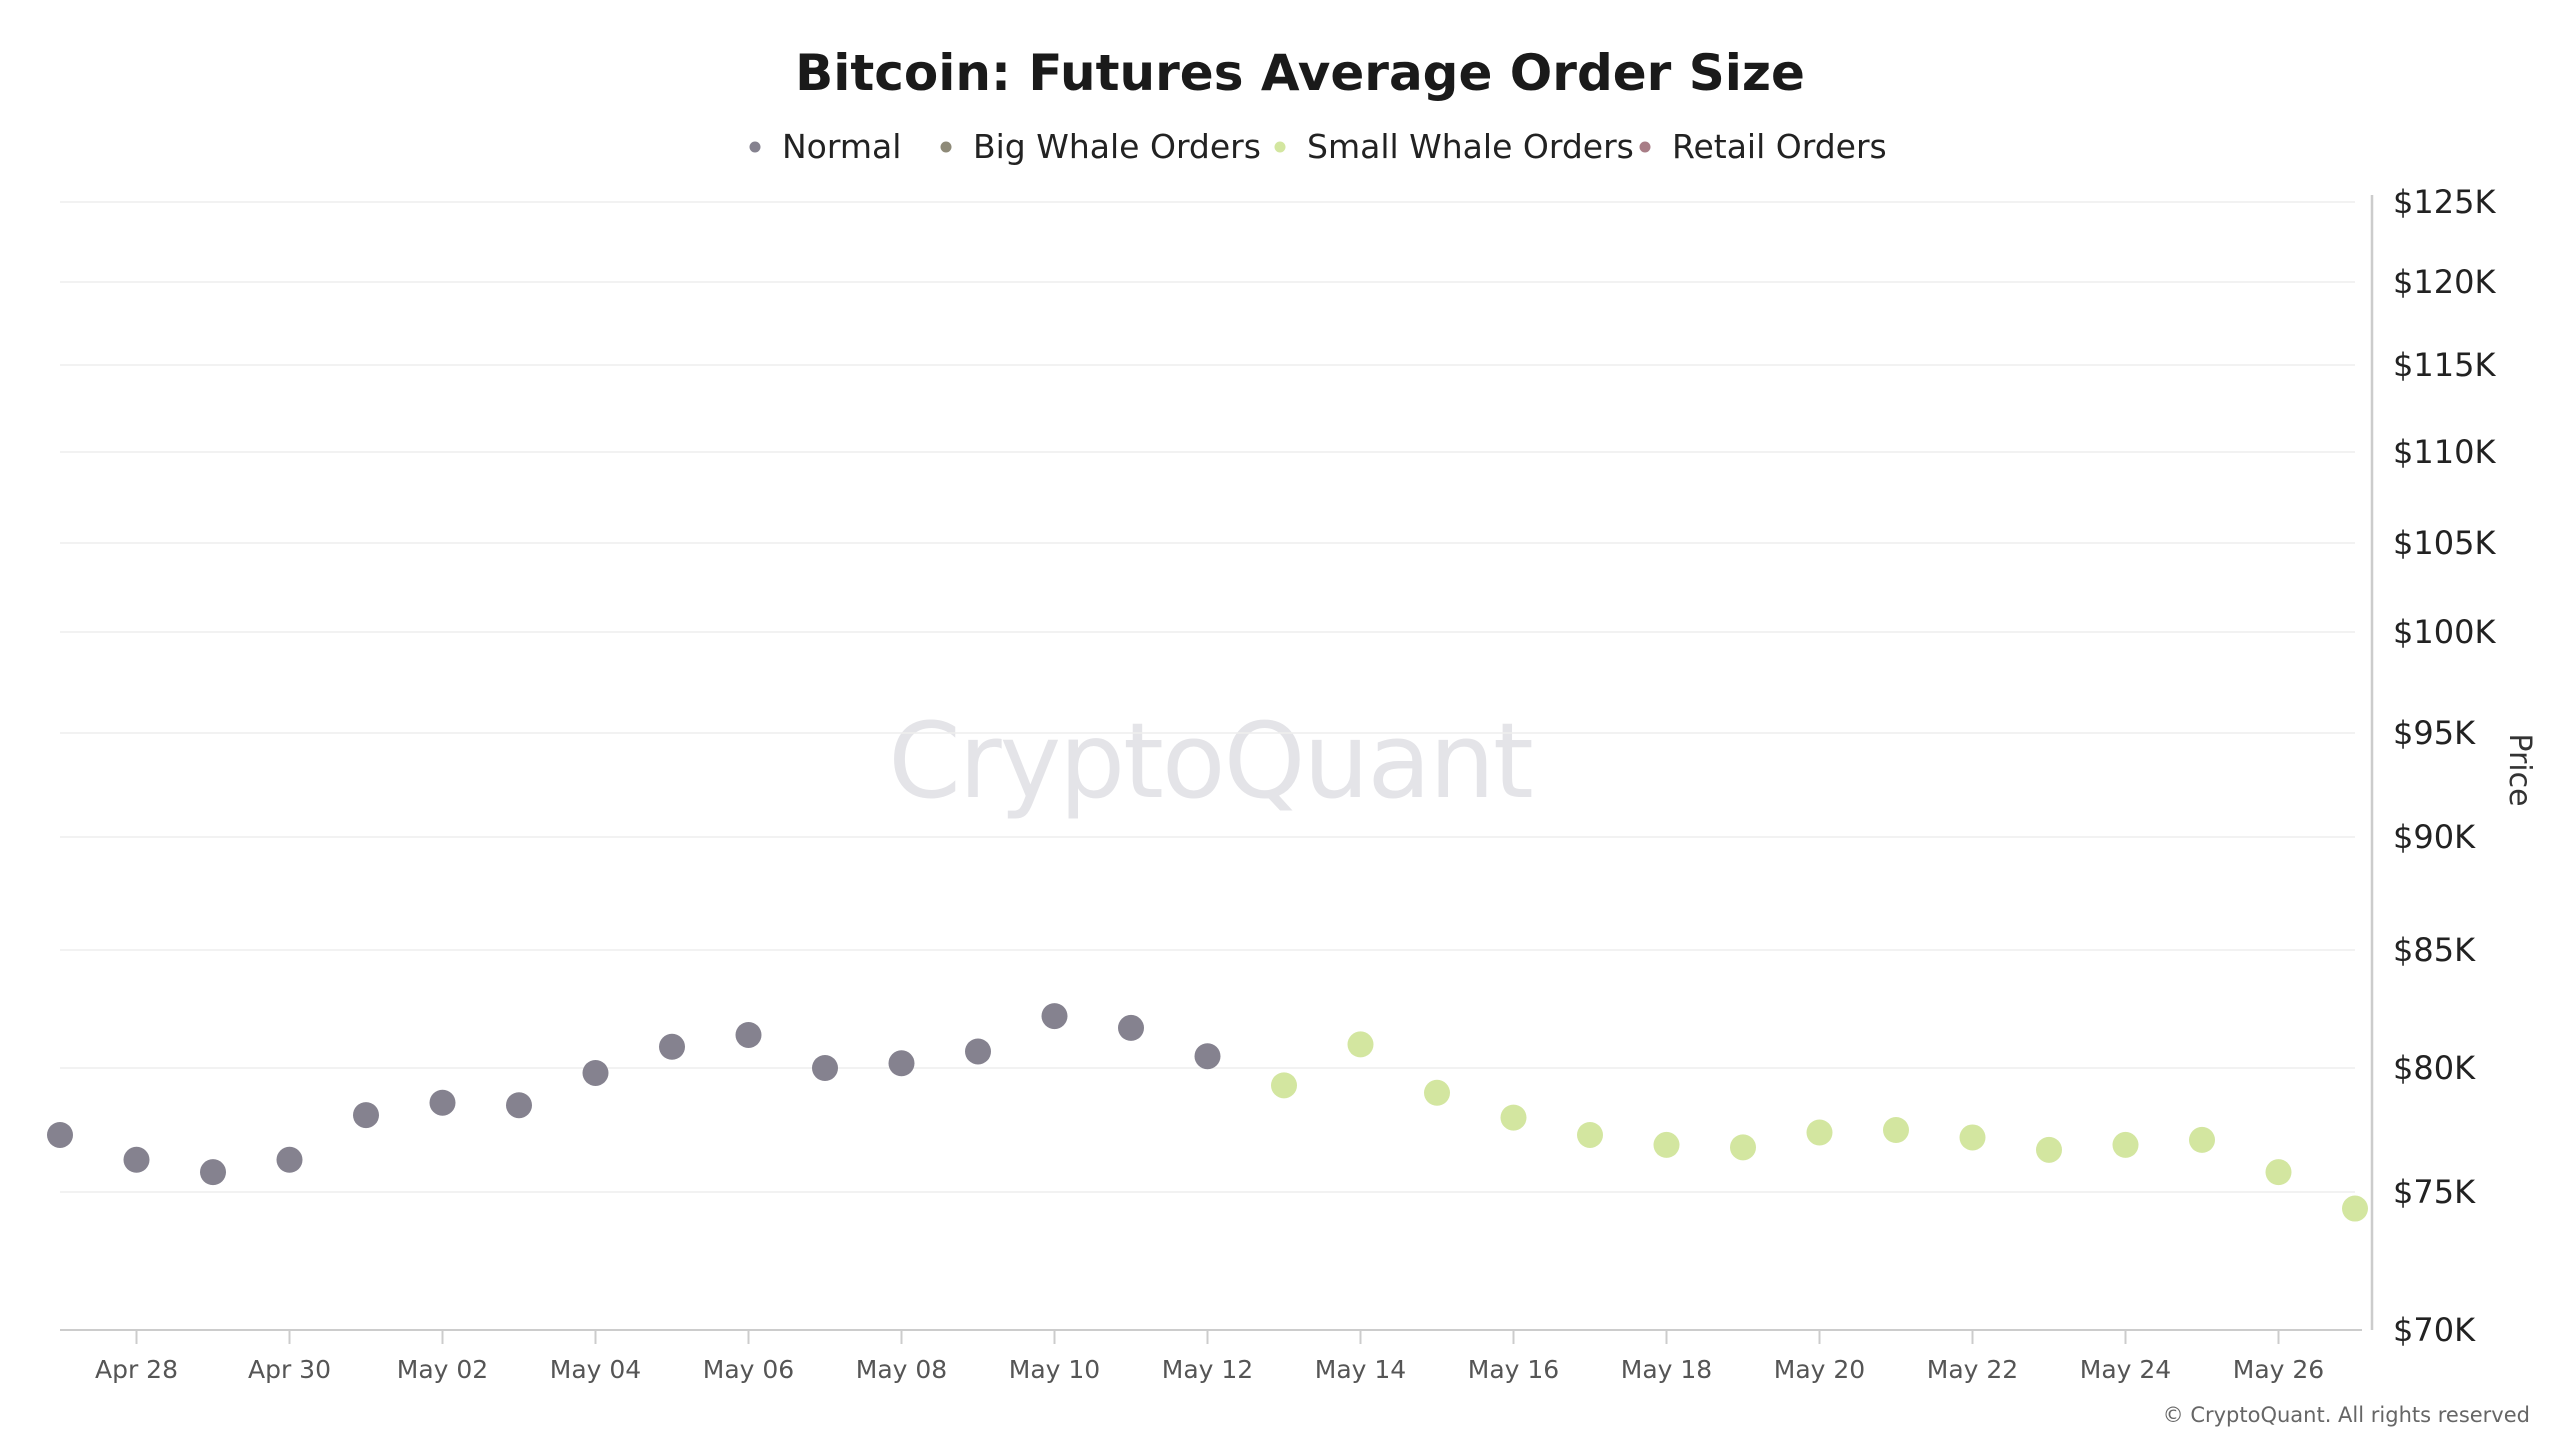 The height and width of the screenshot is (1440, 2560). Describe the element at coordinates (1470, 146) in the screenshot. I see `legend-label: Small Whale Orders` at that location.